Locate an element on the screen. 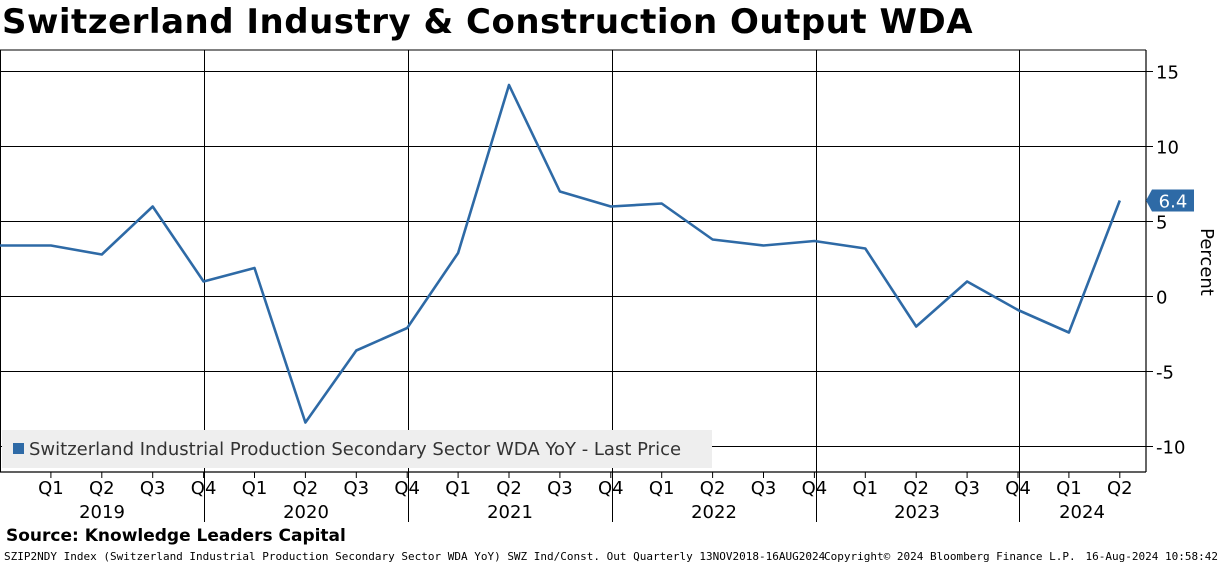 Image resolution: width=1224 pixels, height=566 pixels. last-value-tag is located at coordinates (1170, 200).